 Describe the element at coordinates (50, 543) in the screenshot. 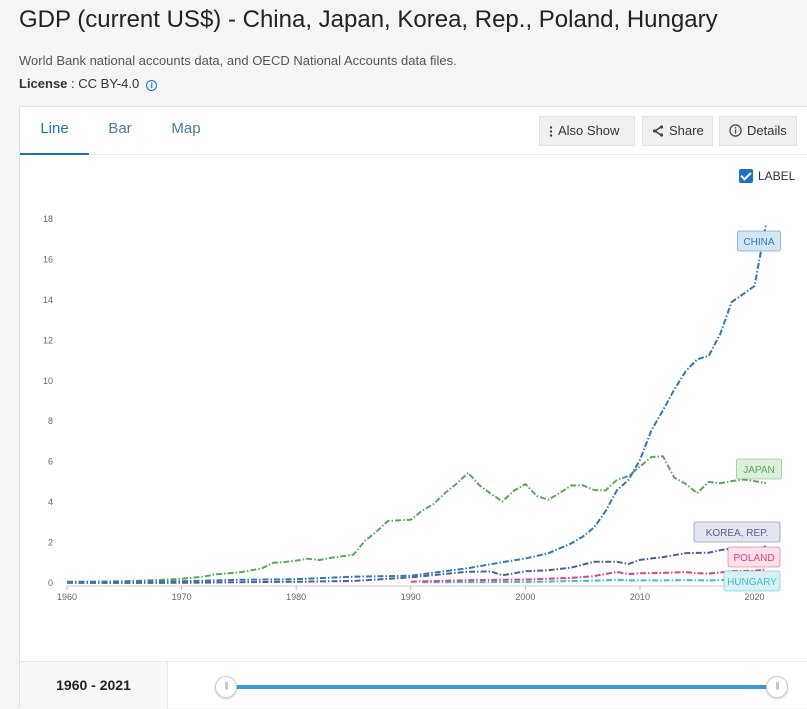

I see `y-tick-label: 2` at that location.